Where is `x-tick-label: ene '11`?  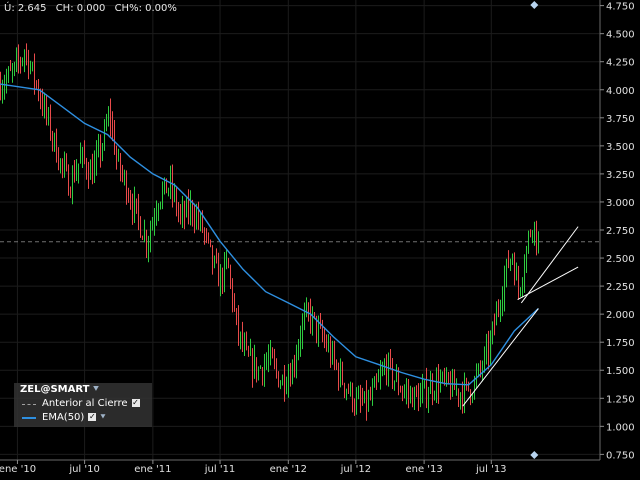 x-tick-label: ene '11 is located at coordinates (152, 469).